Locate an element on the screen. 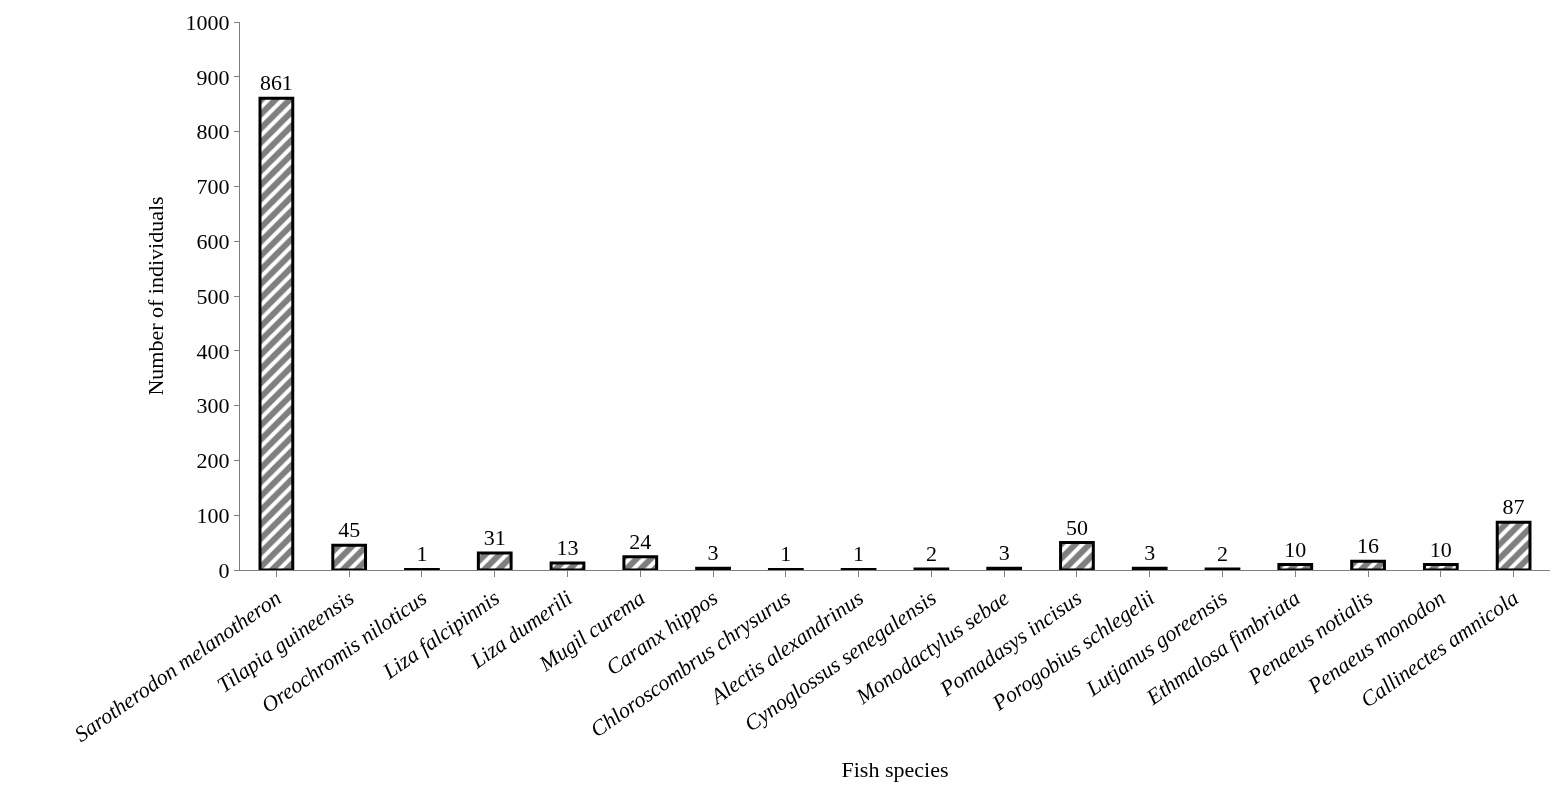  y-tick-label: 300 is located at coordinates (213, 406).